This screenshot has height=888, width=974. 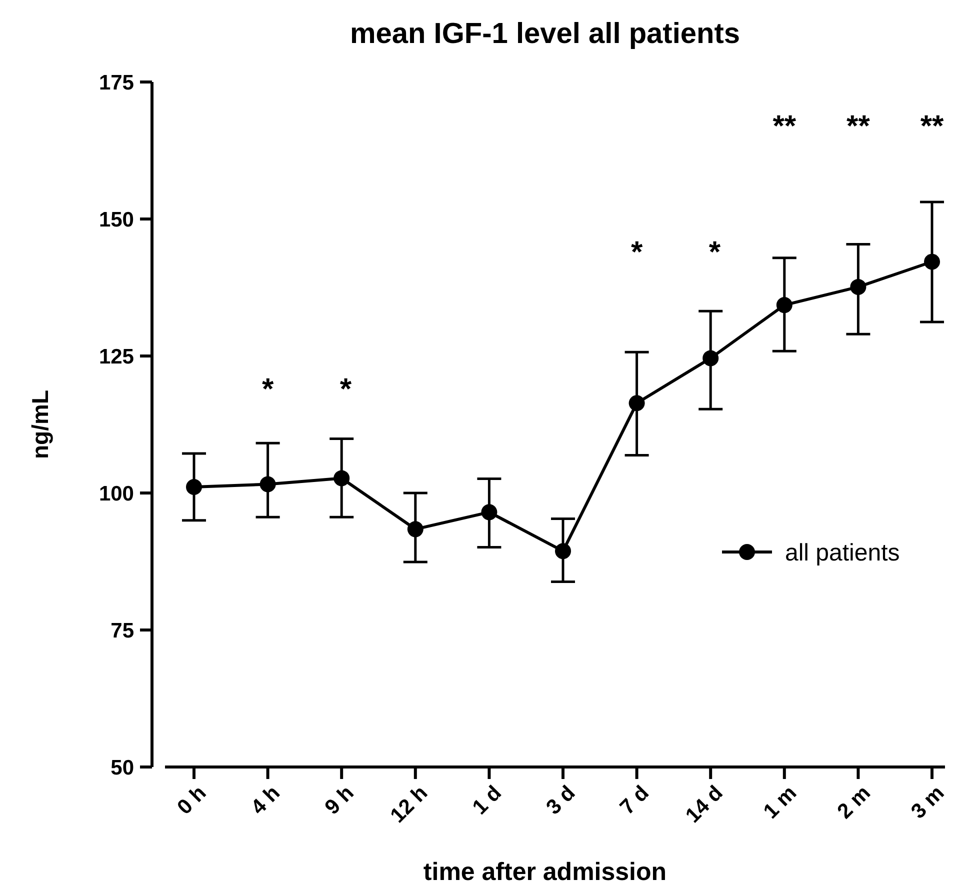 What do you see at coordinates (487, 800) in the screenshot?
I see `x-tick-label: 1 d` at bounding box center [487, 800].